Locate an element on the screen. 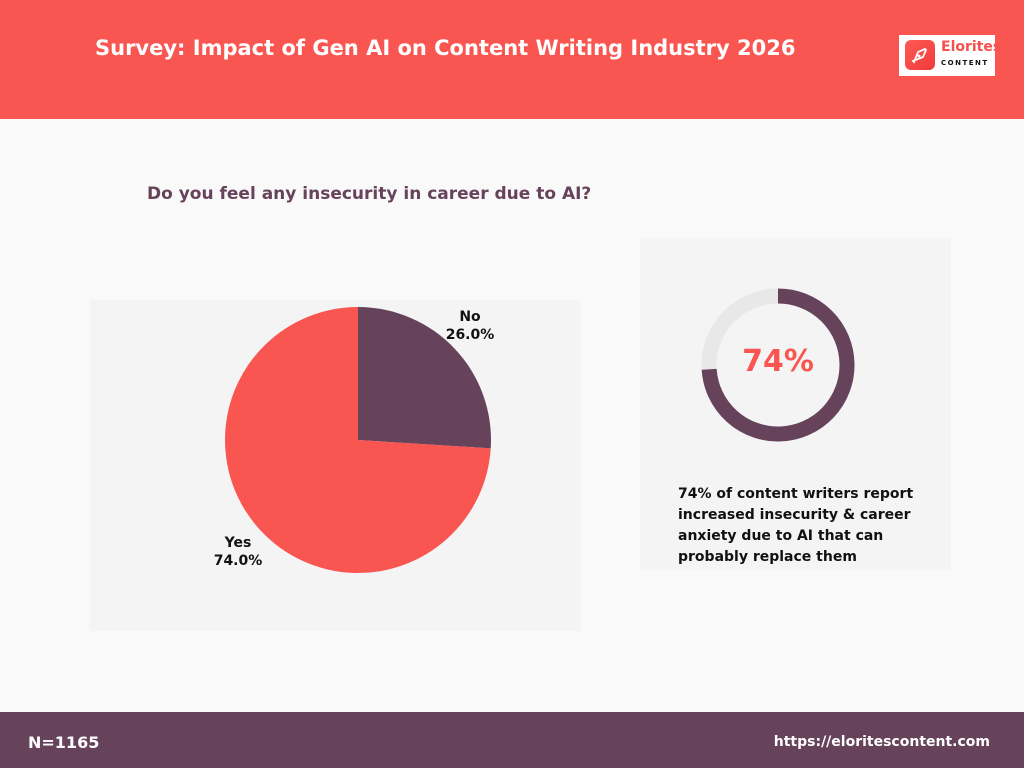 Image resolution: width=1024 pixels, height=768 pixels. pie-label-no: No 26.0% is located at coordinates (470, 326).